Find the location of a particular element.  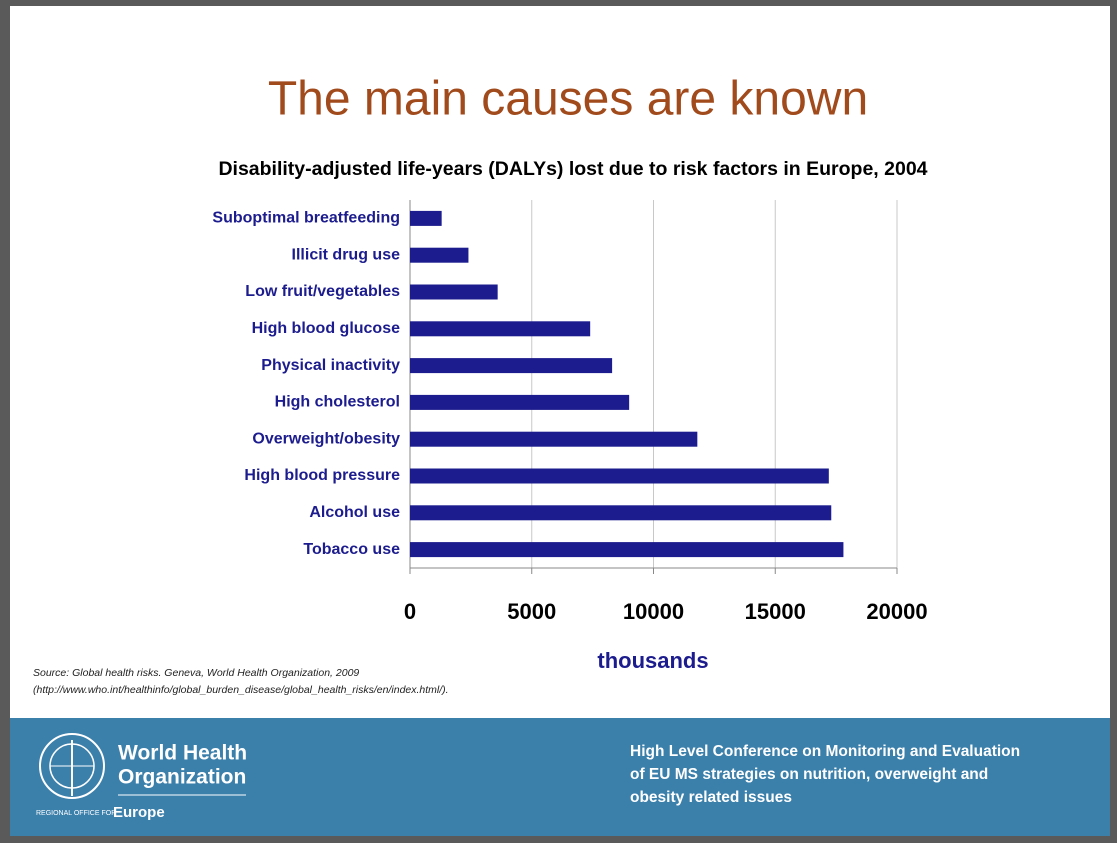

y-tick-label: Physical inactivity is located at coordinates (330, 365).